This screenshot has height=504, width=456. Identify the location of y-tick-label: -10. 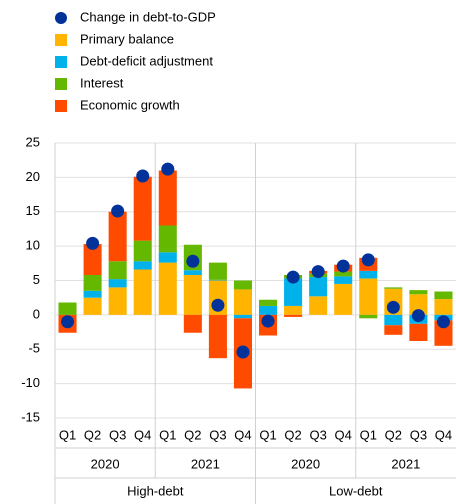
(30, 382).